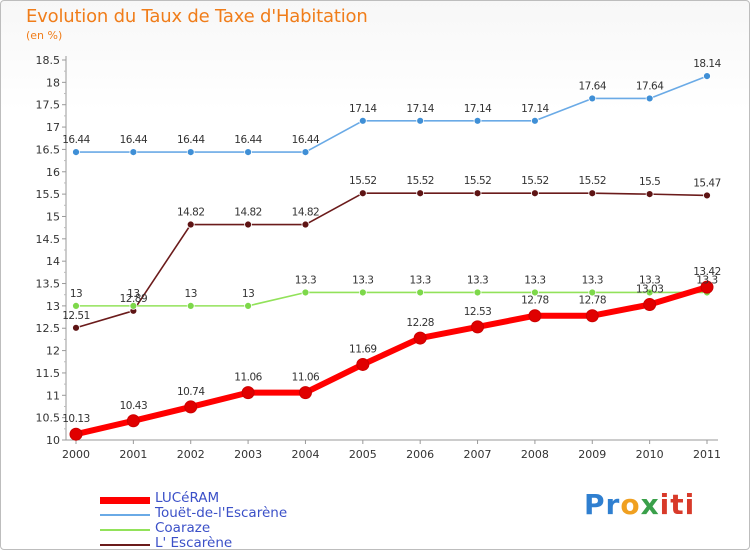  What do you see at coordinates (76, 454) in the screenshot?
I see `x-tick-label: 2000` at bounding box center [76, 454].